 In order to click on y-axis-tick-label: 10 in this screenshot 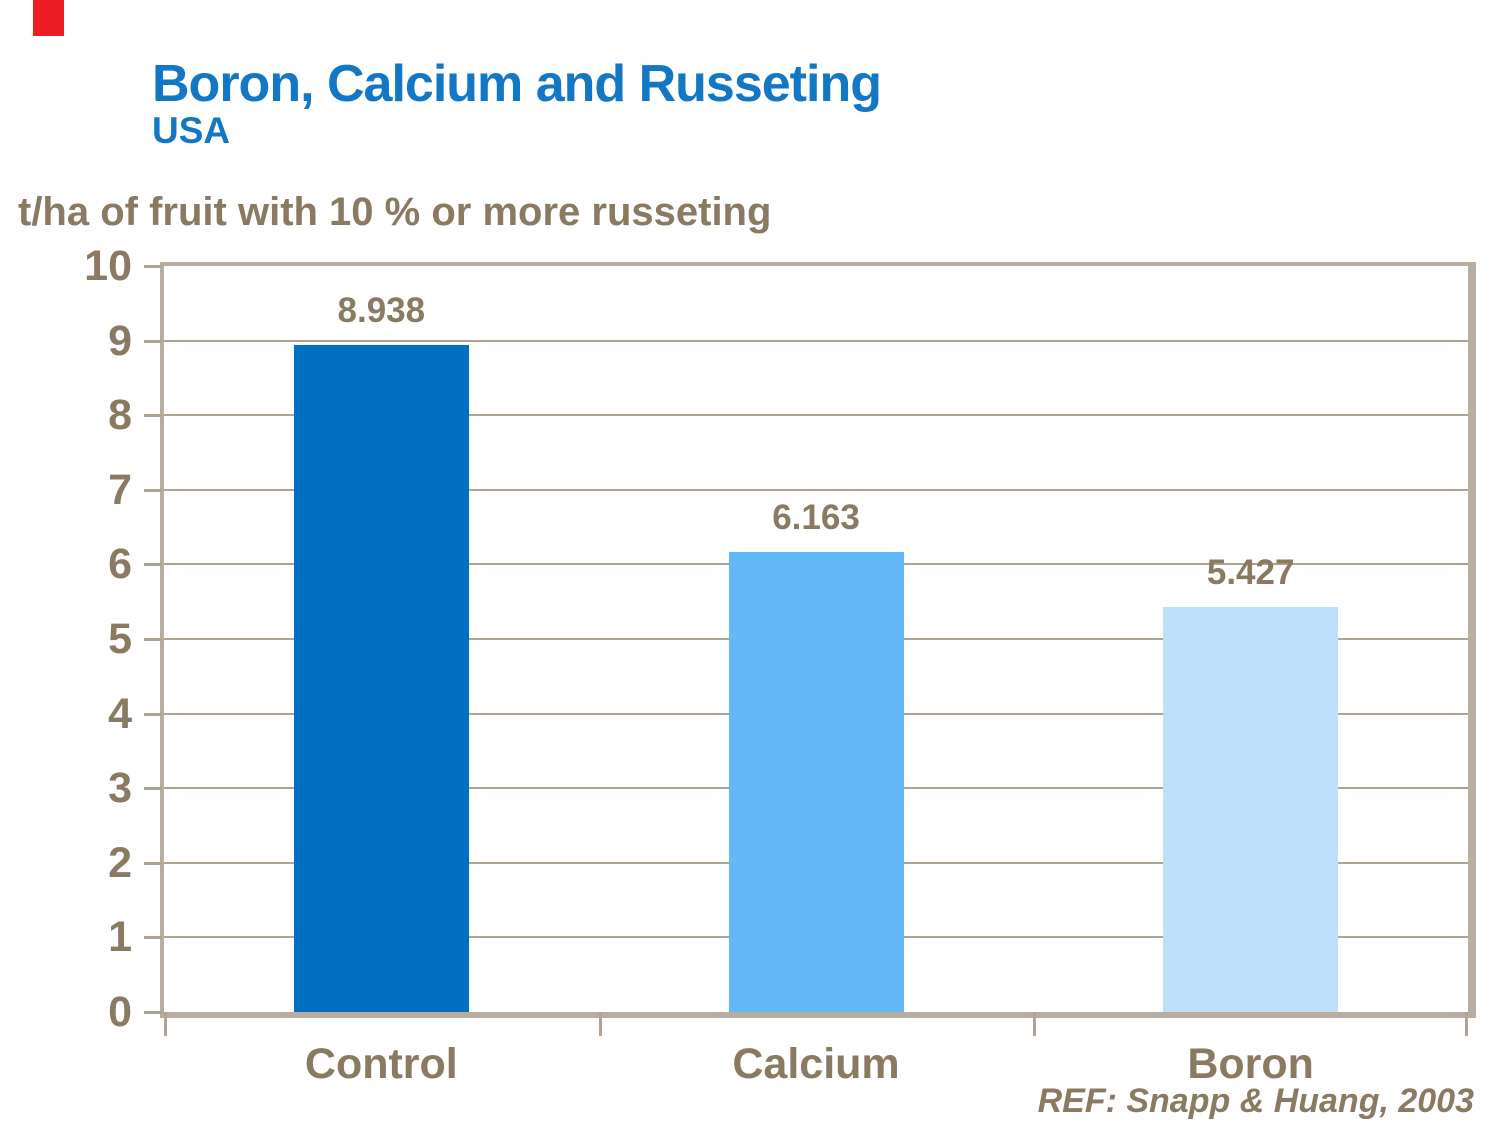, I will do `click(108, 266)`.